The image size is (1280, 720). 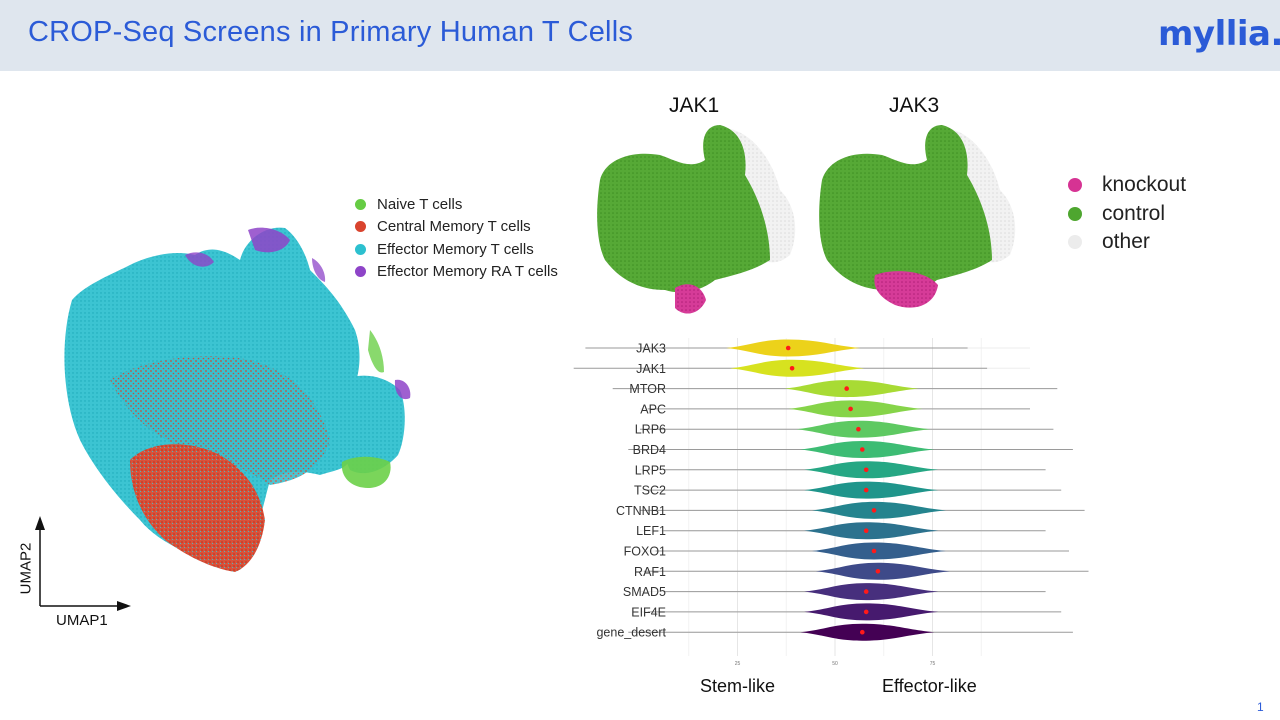 What do you see at coordinates (648, 612) in the screenshot?
I see `violin-category-label: EIF4E` at bounding box center [648, 612].